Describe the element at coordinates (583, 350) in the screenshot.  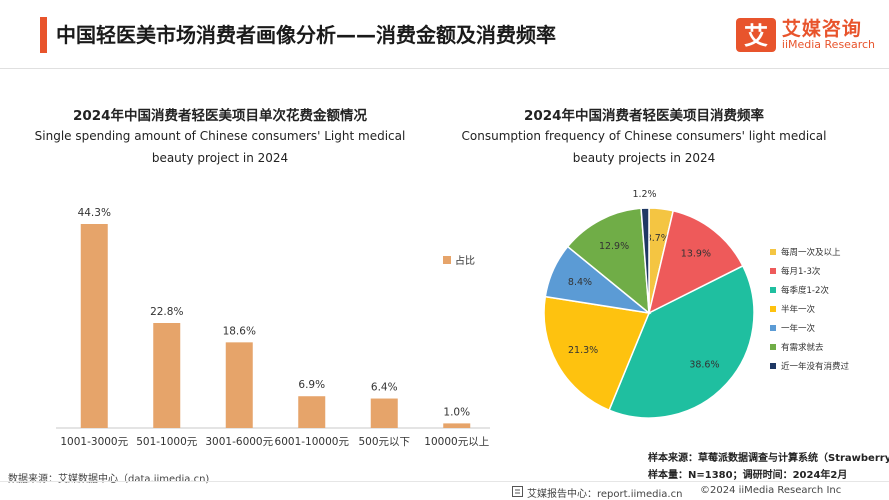
I see `slice-value-label: 21.3%` at that location.